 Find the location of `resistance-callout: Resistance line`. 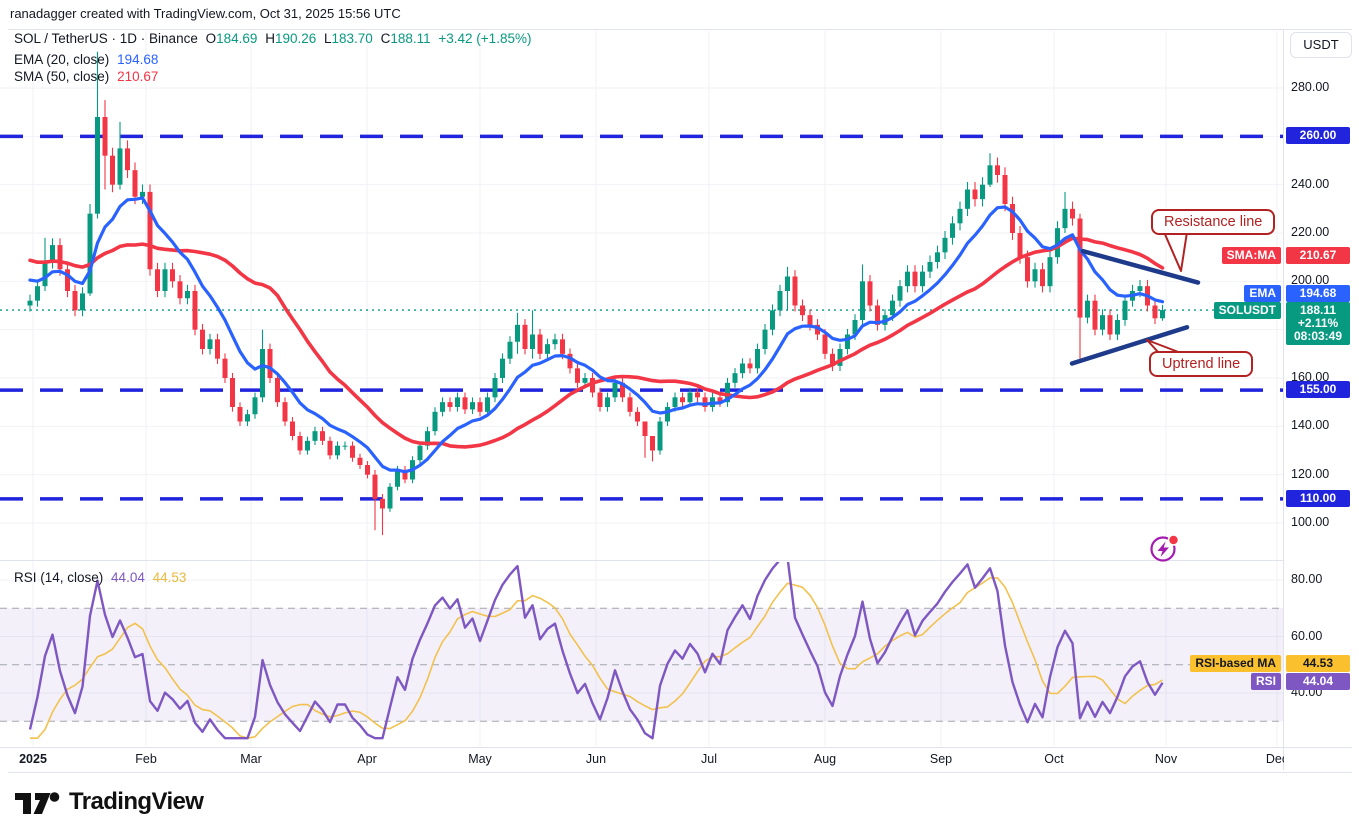

resistance-callout: Resistance line is located at coordinates (1213, 222).